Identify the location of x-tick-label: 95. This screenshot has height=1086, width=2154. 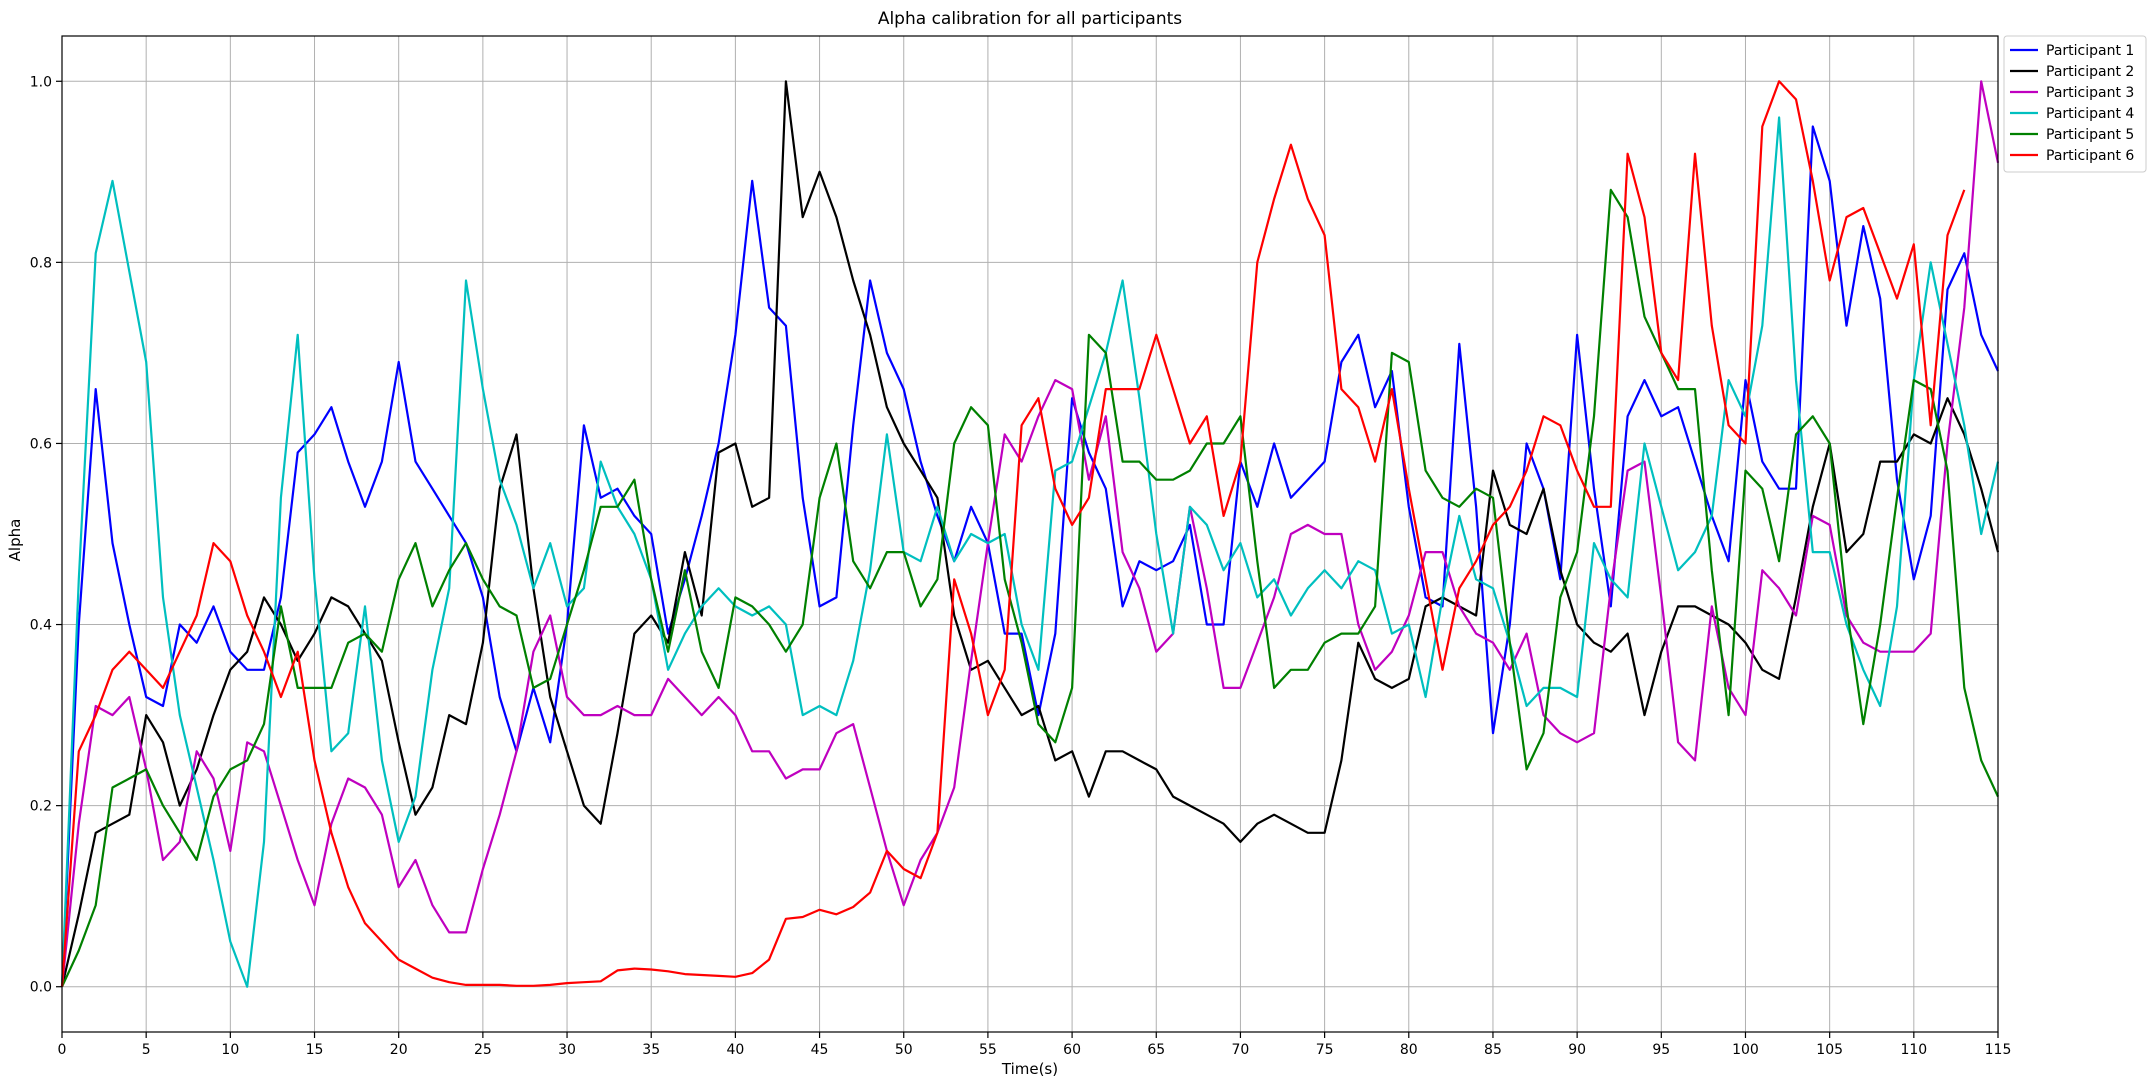
(1661, 1050).